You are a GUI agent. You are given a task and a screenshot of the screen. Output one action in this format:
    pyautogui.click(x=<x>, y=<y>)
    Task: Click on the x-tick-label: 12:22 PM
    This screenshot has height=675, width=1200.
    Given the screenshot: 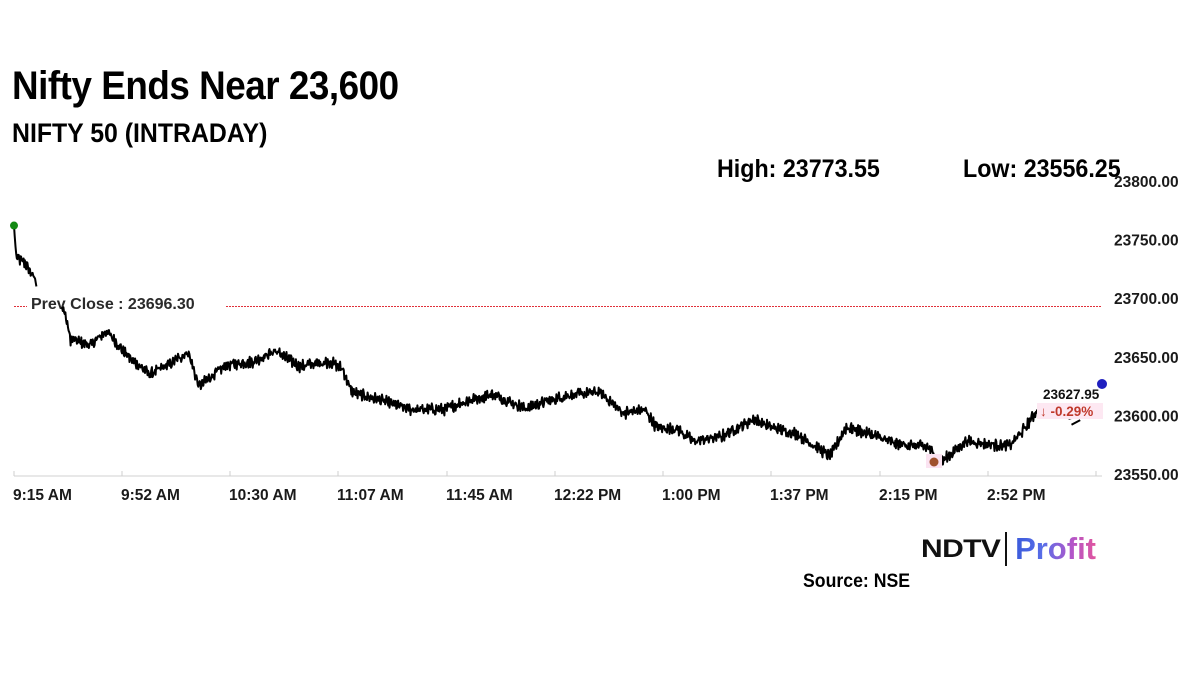 What is the action you would take?
    pyautogui.click(x=587, y=495)
    